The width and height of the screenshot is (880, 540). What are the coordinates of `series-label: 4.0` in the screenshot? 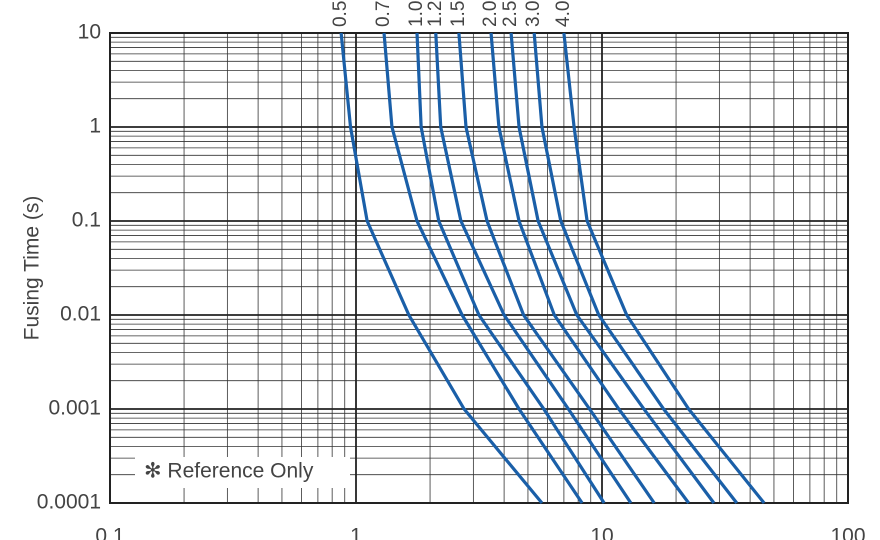 It's located at (563, 14).